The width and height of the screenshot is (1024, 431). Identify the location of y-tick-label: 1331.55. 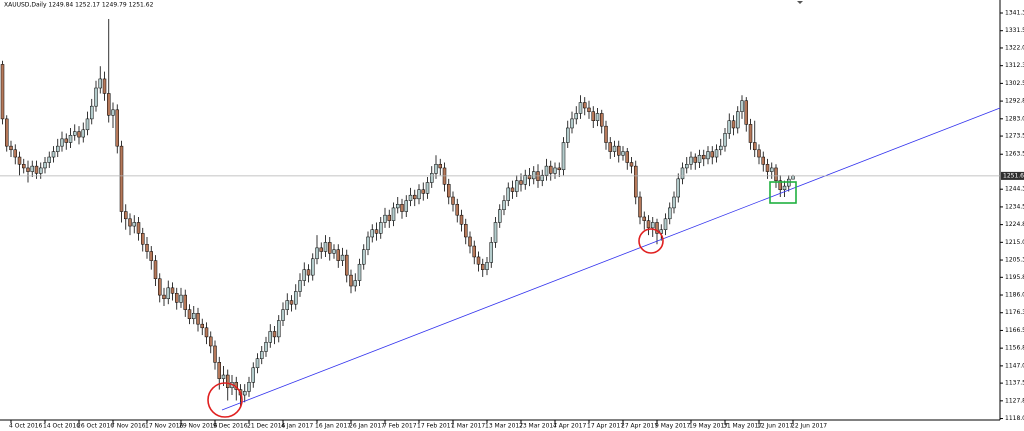
(1014, 30).